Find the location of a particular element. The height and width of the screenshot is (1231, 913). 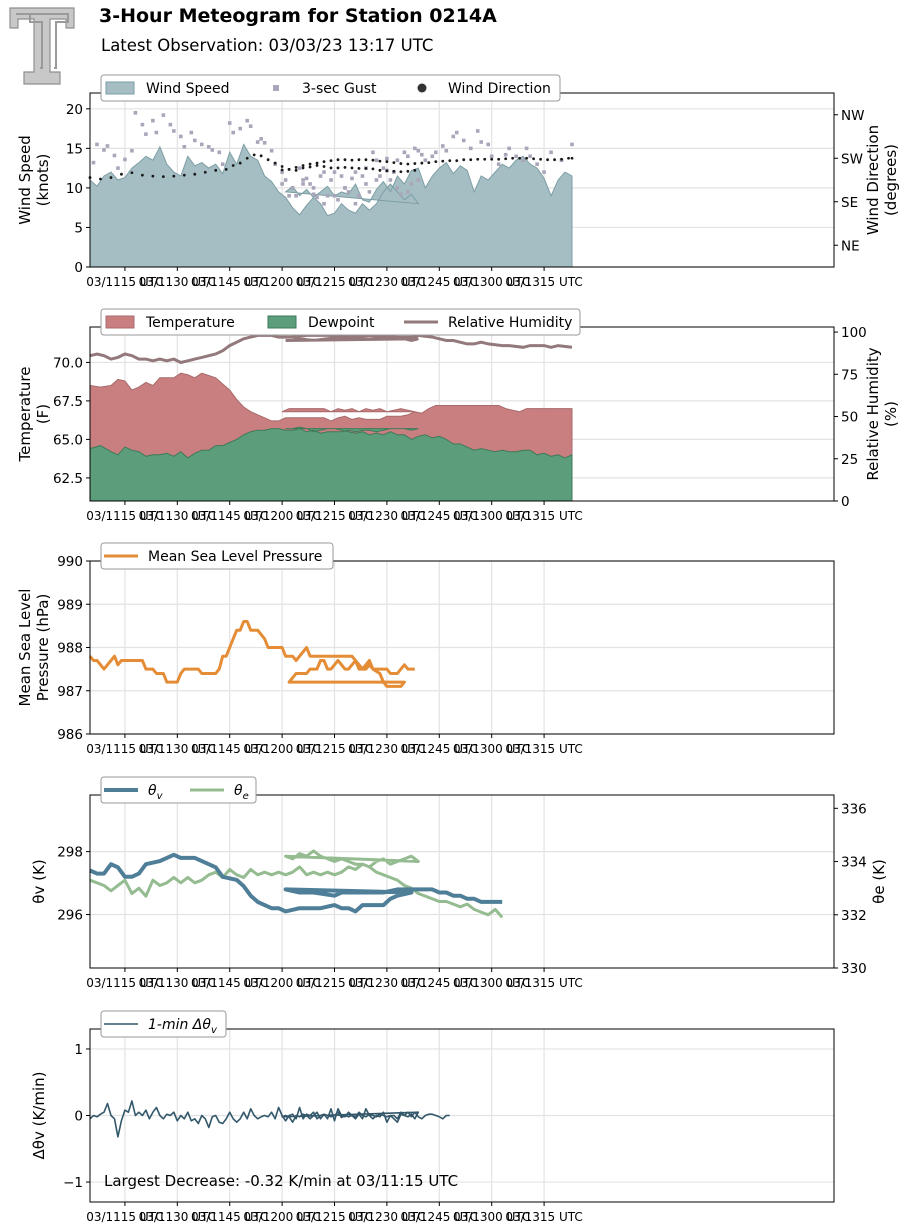

x-tick-label: 03/1215 UTC is located at coordinates (334, 1217).